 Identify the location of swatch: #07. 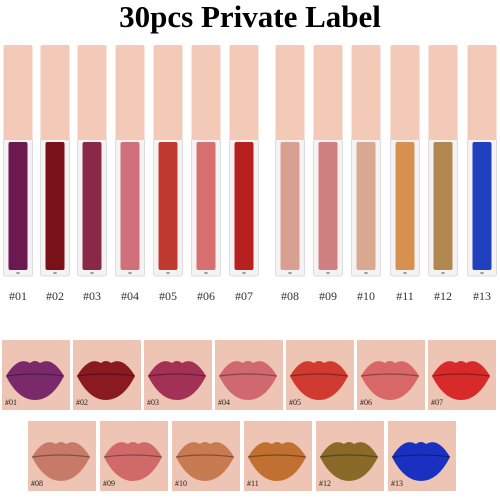
(462, 375).